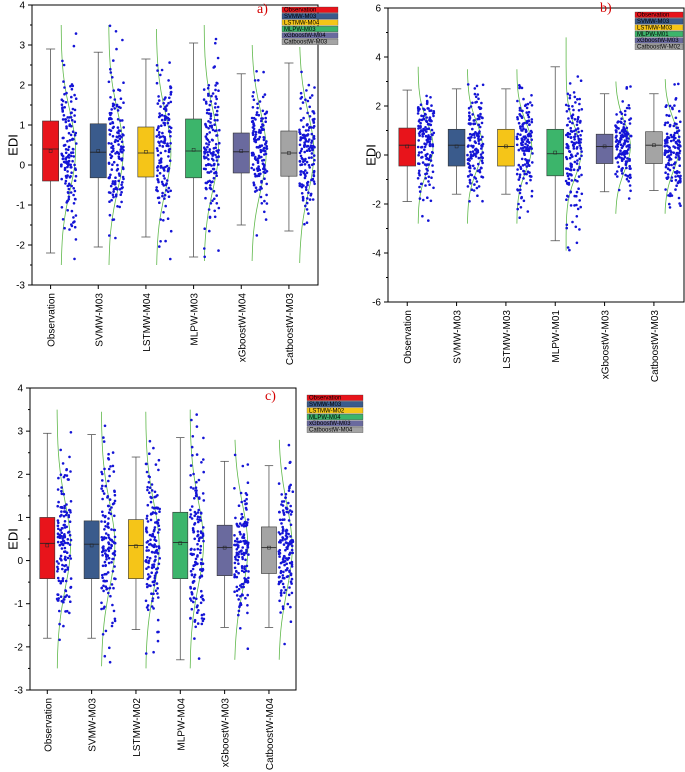  Describe the element at coordinates (18, 604) in the screenshot. I see `y-tick-label: -1` at that location.